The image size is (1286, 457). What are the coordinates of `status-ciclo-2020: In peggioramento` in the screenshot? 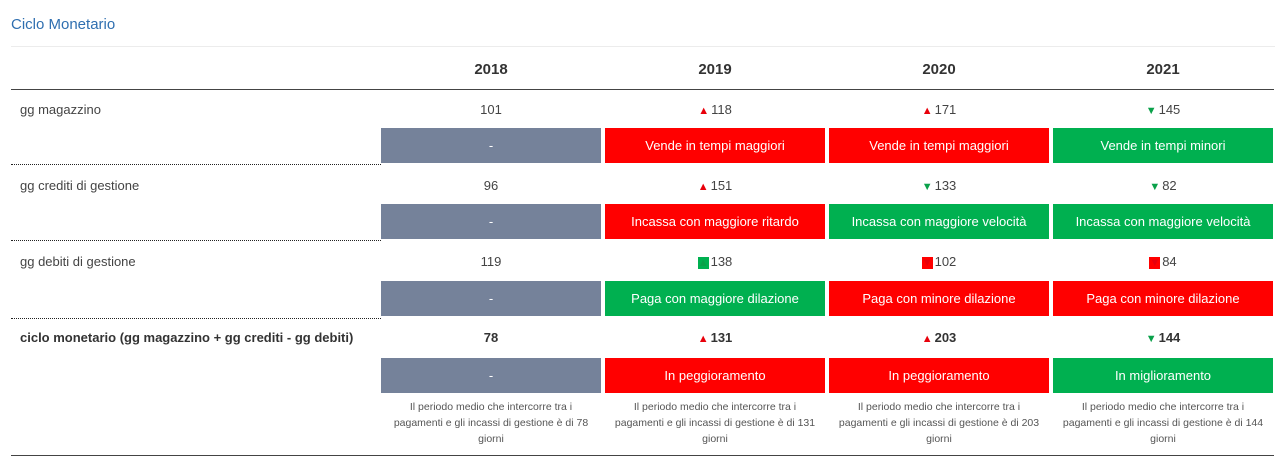 It's located at (939, 375).